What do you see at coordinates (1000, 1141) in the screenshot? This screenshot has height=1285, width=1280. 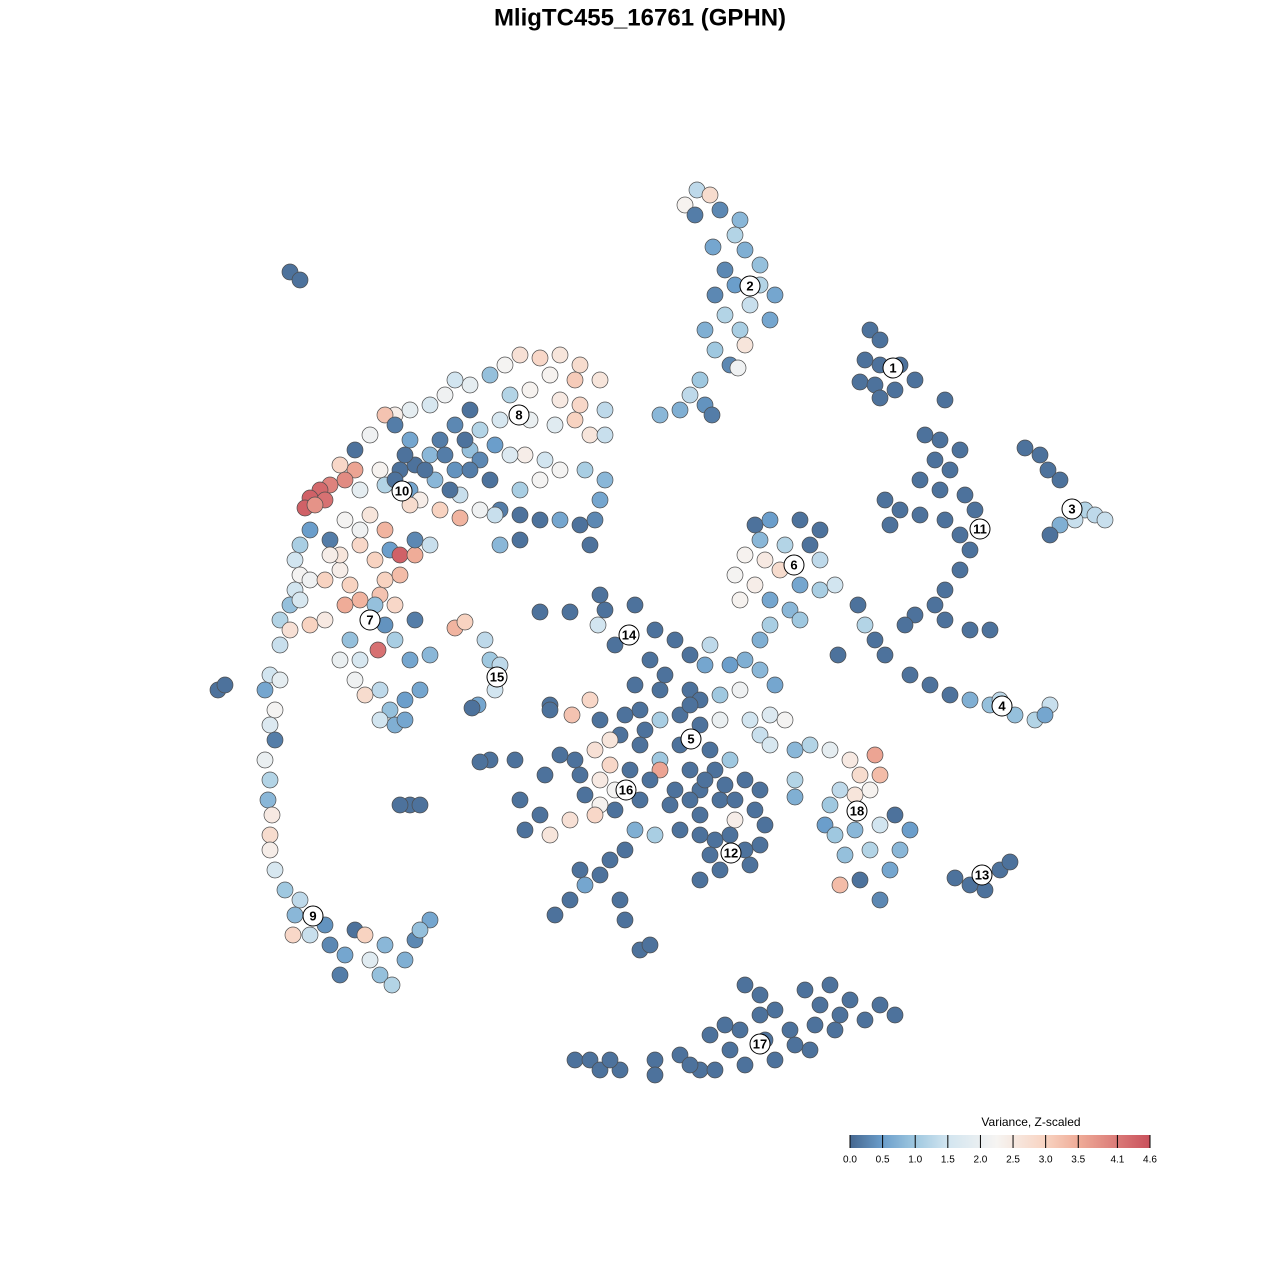 I see `color-bar` at bounding box center [1000, 1141].